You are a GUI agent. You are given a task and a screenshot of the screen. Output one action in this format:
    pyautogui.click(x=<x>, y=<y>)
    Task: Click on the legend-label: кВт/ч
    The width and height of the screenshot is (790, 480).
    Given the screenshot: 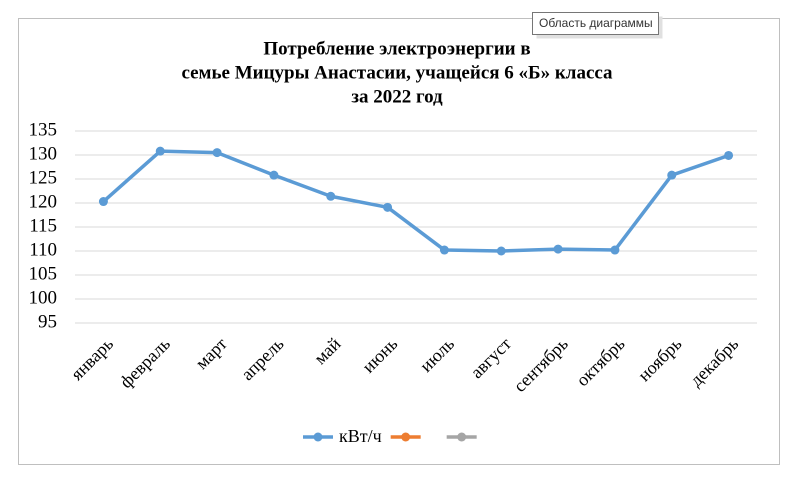 What is the action you would take?
    pyautogui.click(x=360, y=436)
    